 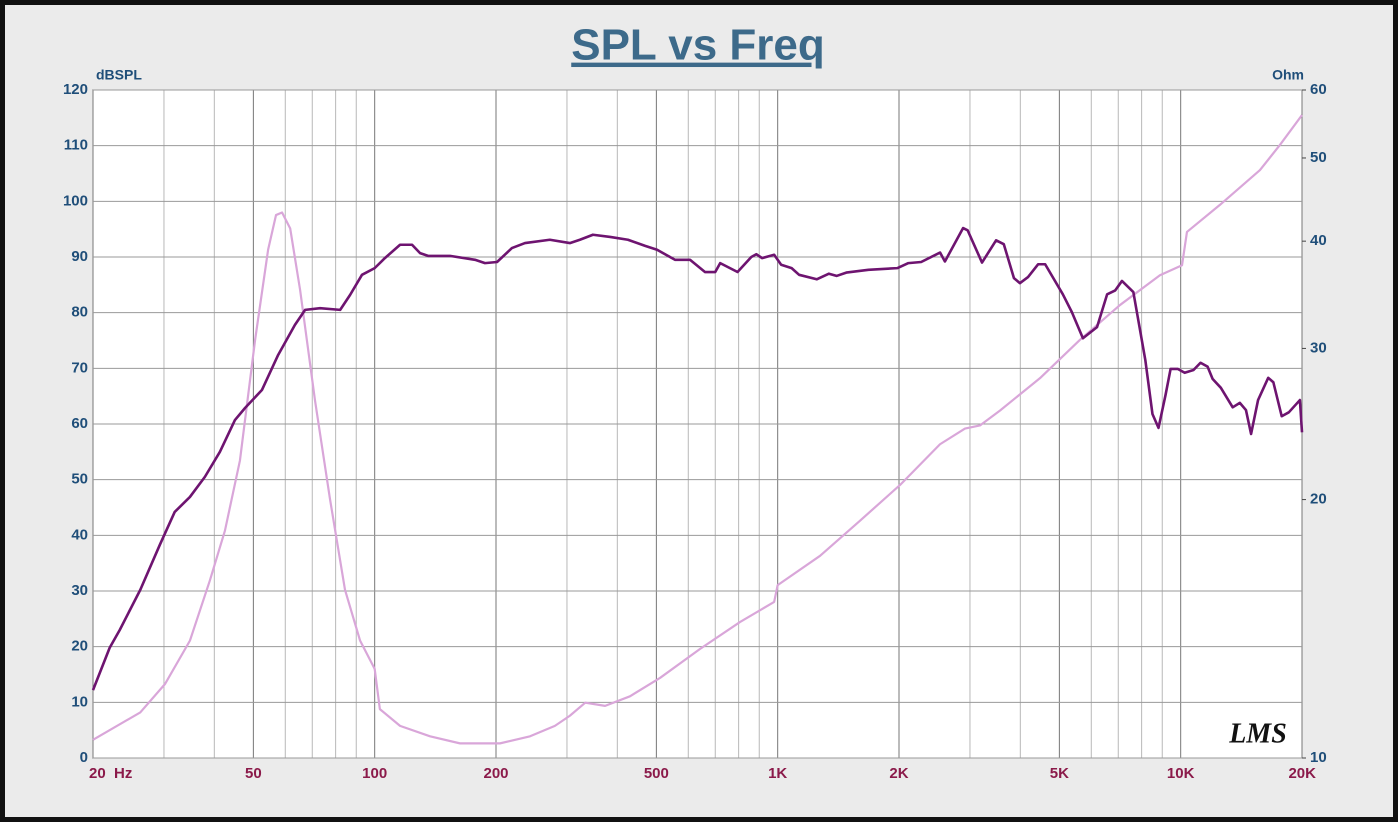 What do you see at coordinates (75, 200) in the screenshot?
I see `y-tick-label: 100` at bounding box center [75, 200].